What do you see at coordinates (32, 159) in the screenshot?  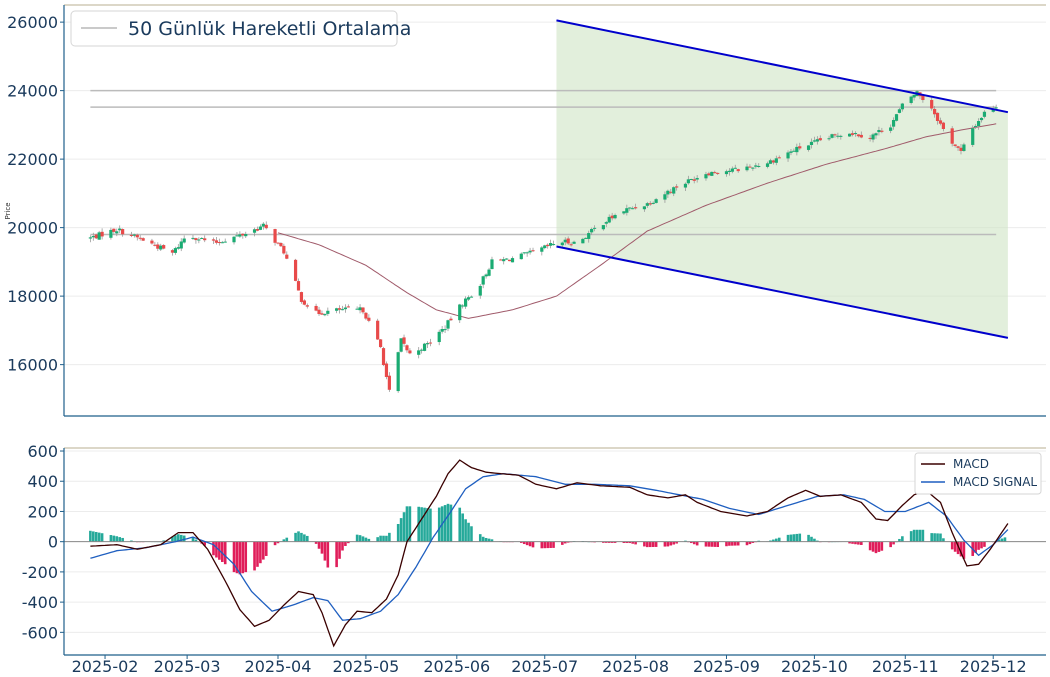 I see `price-ytick-label: 22000` at bounding box center [32, 159].